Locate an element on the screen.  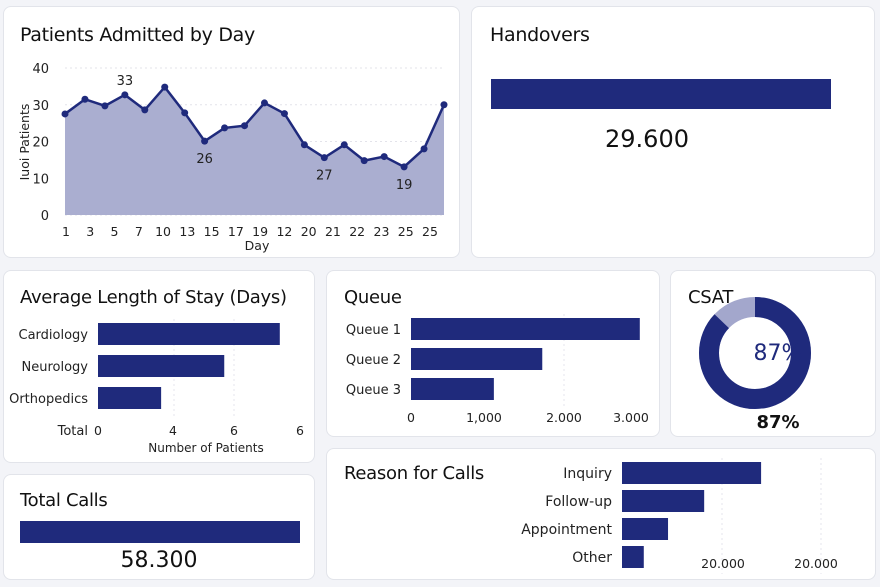
x-tick-label: 3 is located at coordinates (90, 231).